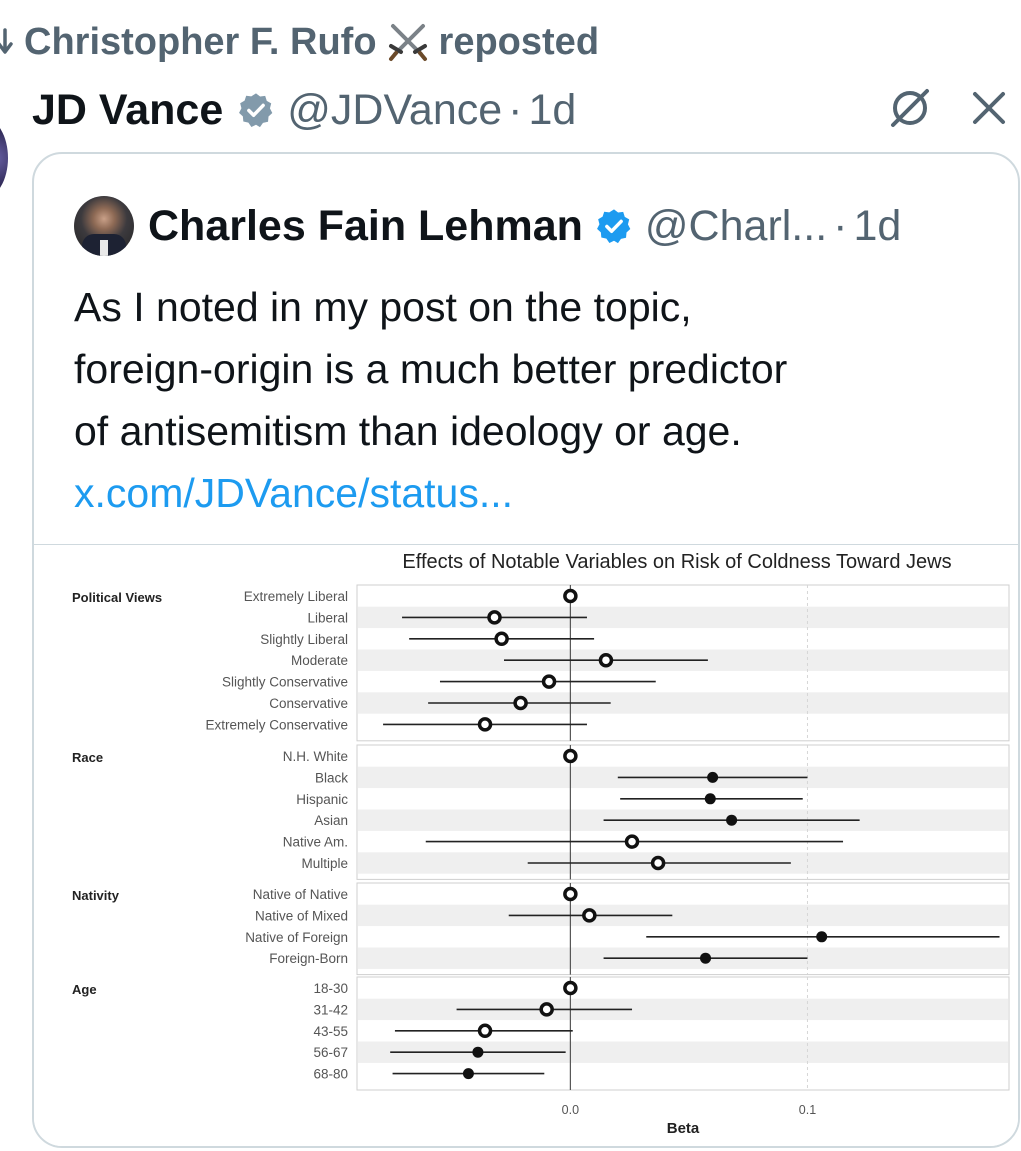  Describe the element at coordinates (331, 777) in the screenshot. I see `row-label: Black` at that location.